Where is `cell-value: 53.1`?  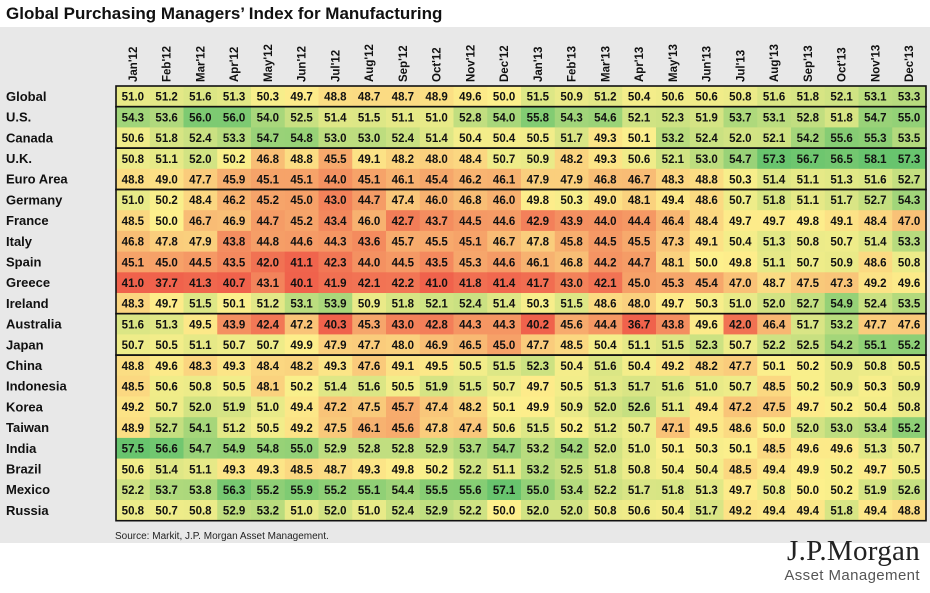 cell-value: 53.1 is located at coordinates (774, 118).